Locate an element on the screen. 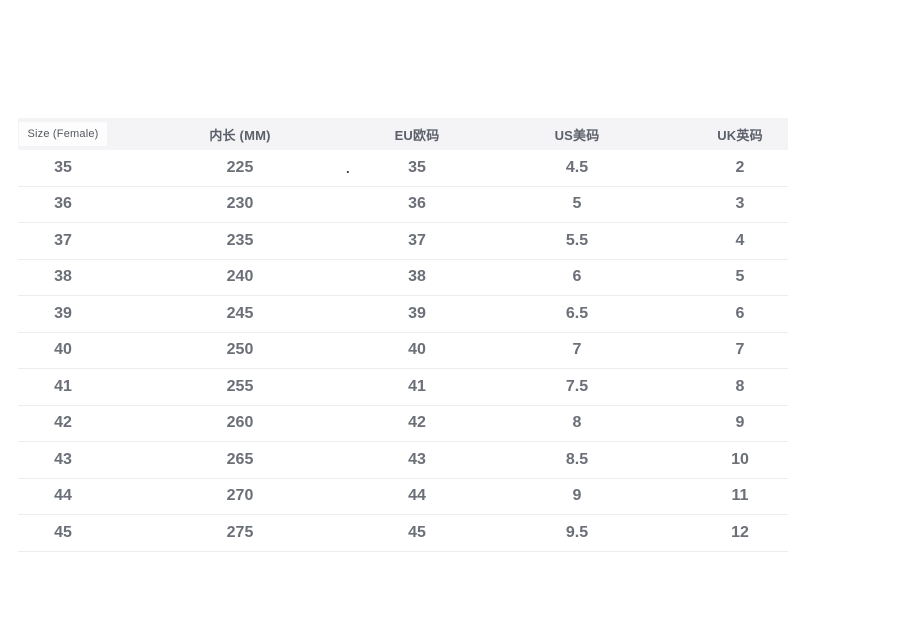 The image size is (920, 626). cell-uk-size: 7 is located at coordinates (740, 350).